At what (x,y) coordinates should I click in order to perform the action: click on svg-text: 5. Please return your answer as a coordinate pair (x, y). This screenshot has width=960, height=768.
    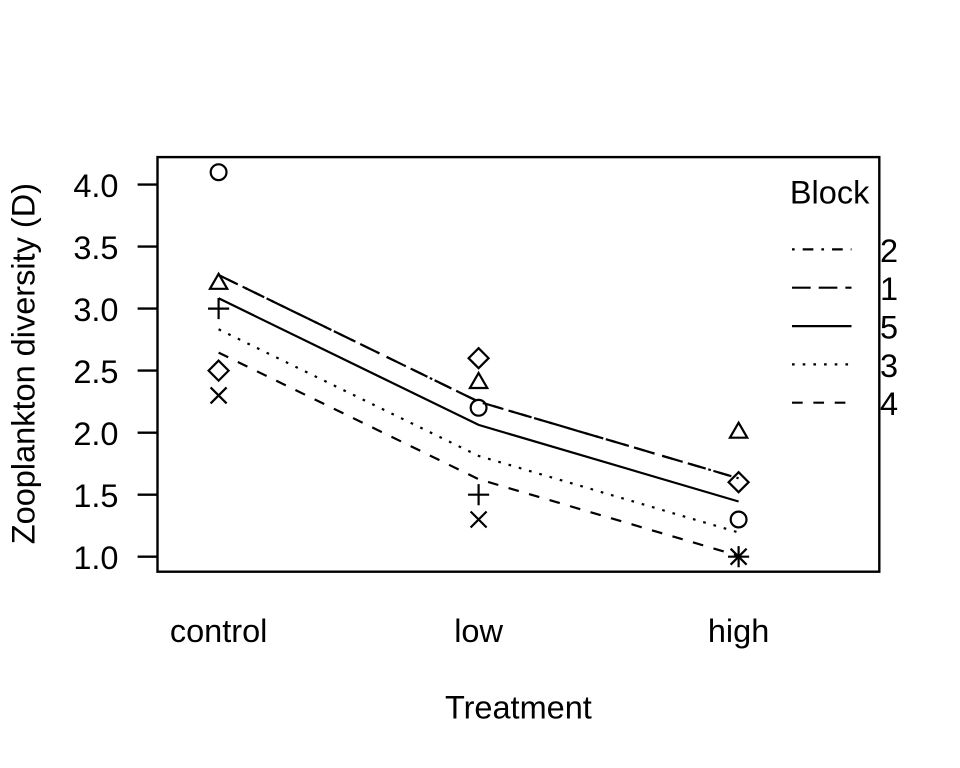
    Looking at the image, I should click on (889, 328).